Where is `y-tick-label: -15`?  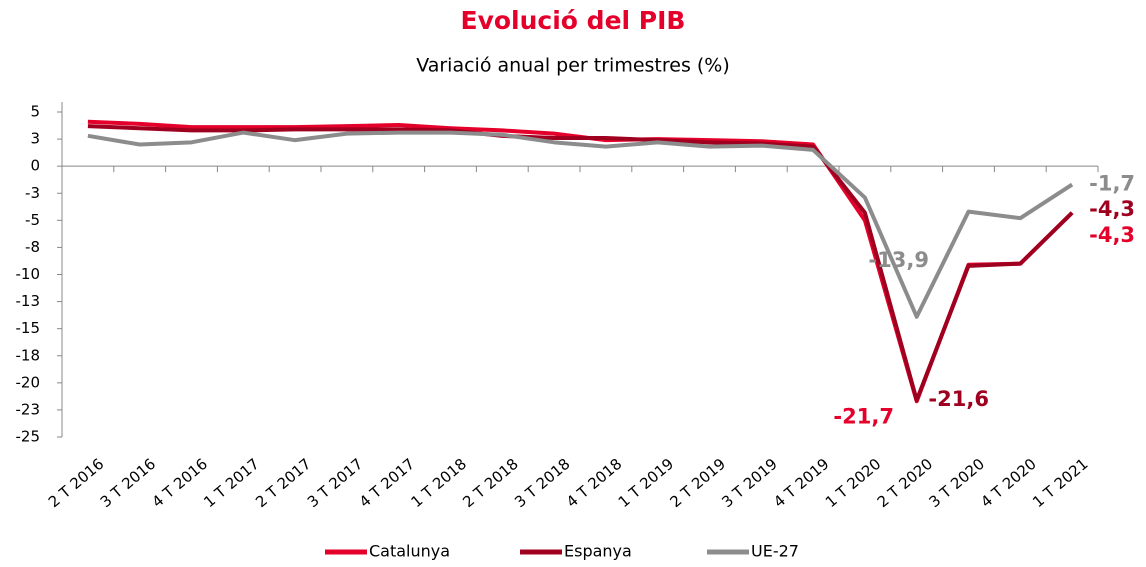
y-tick-label: -15 is located at coordinates (28, 328).